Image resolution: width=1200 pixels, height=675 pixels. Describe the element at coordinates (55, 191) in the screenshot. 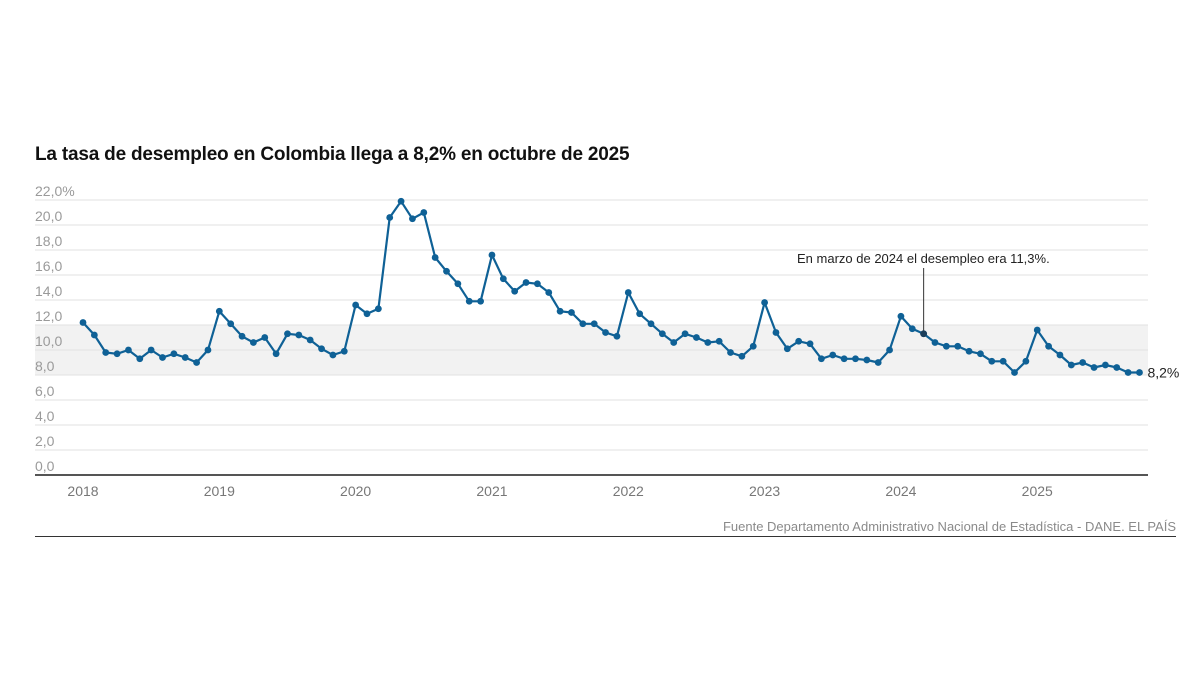

I see `y-tick-label: 22,0%` at that location.